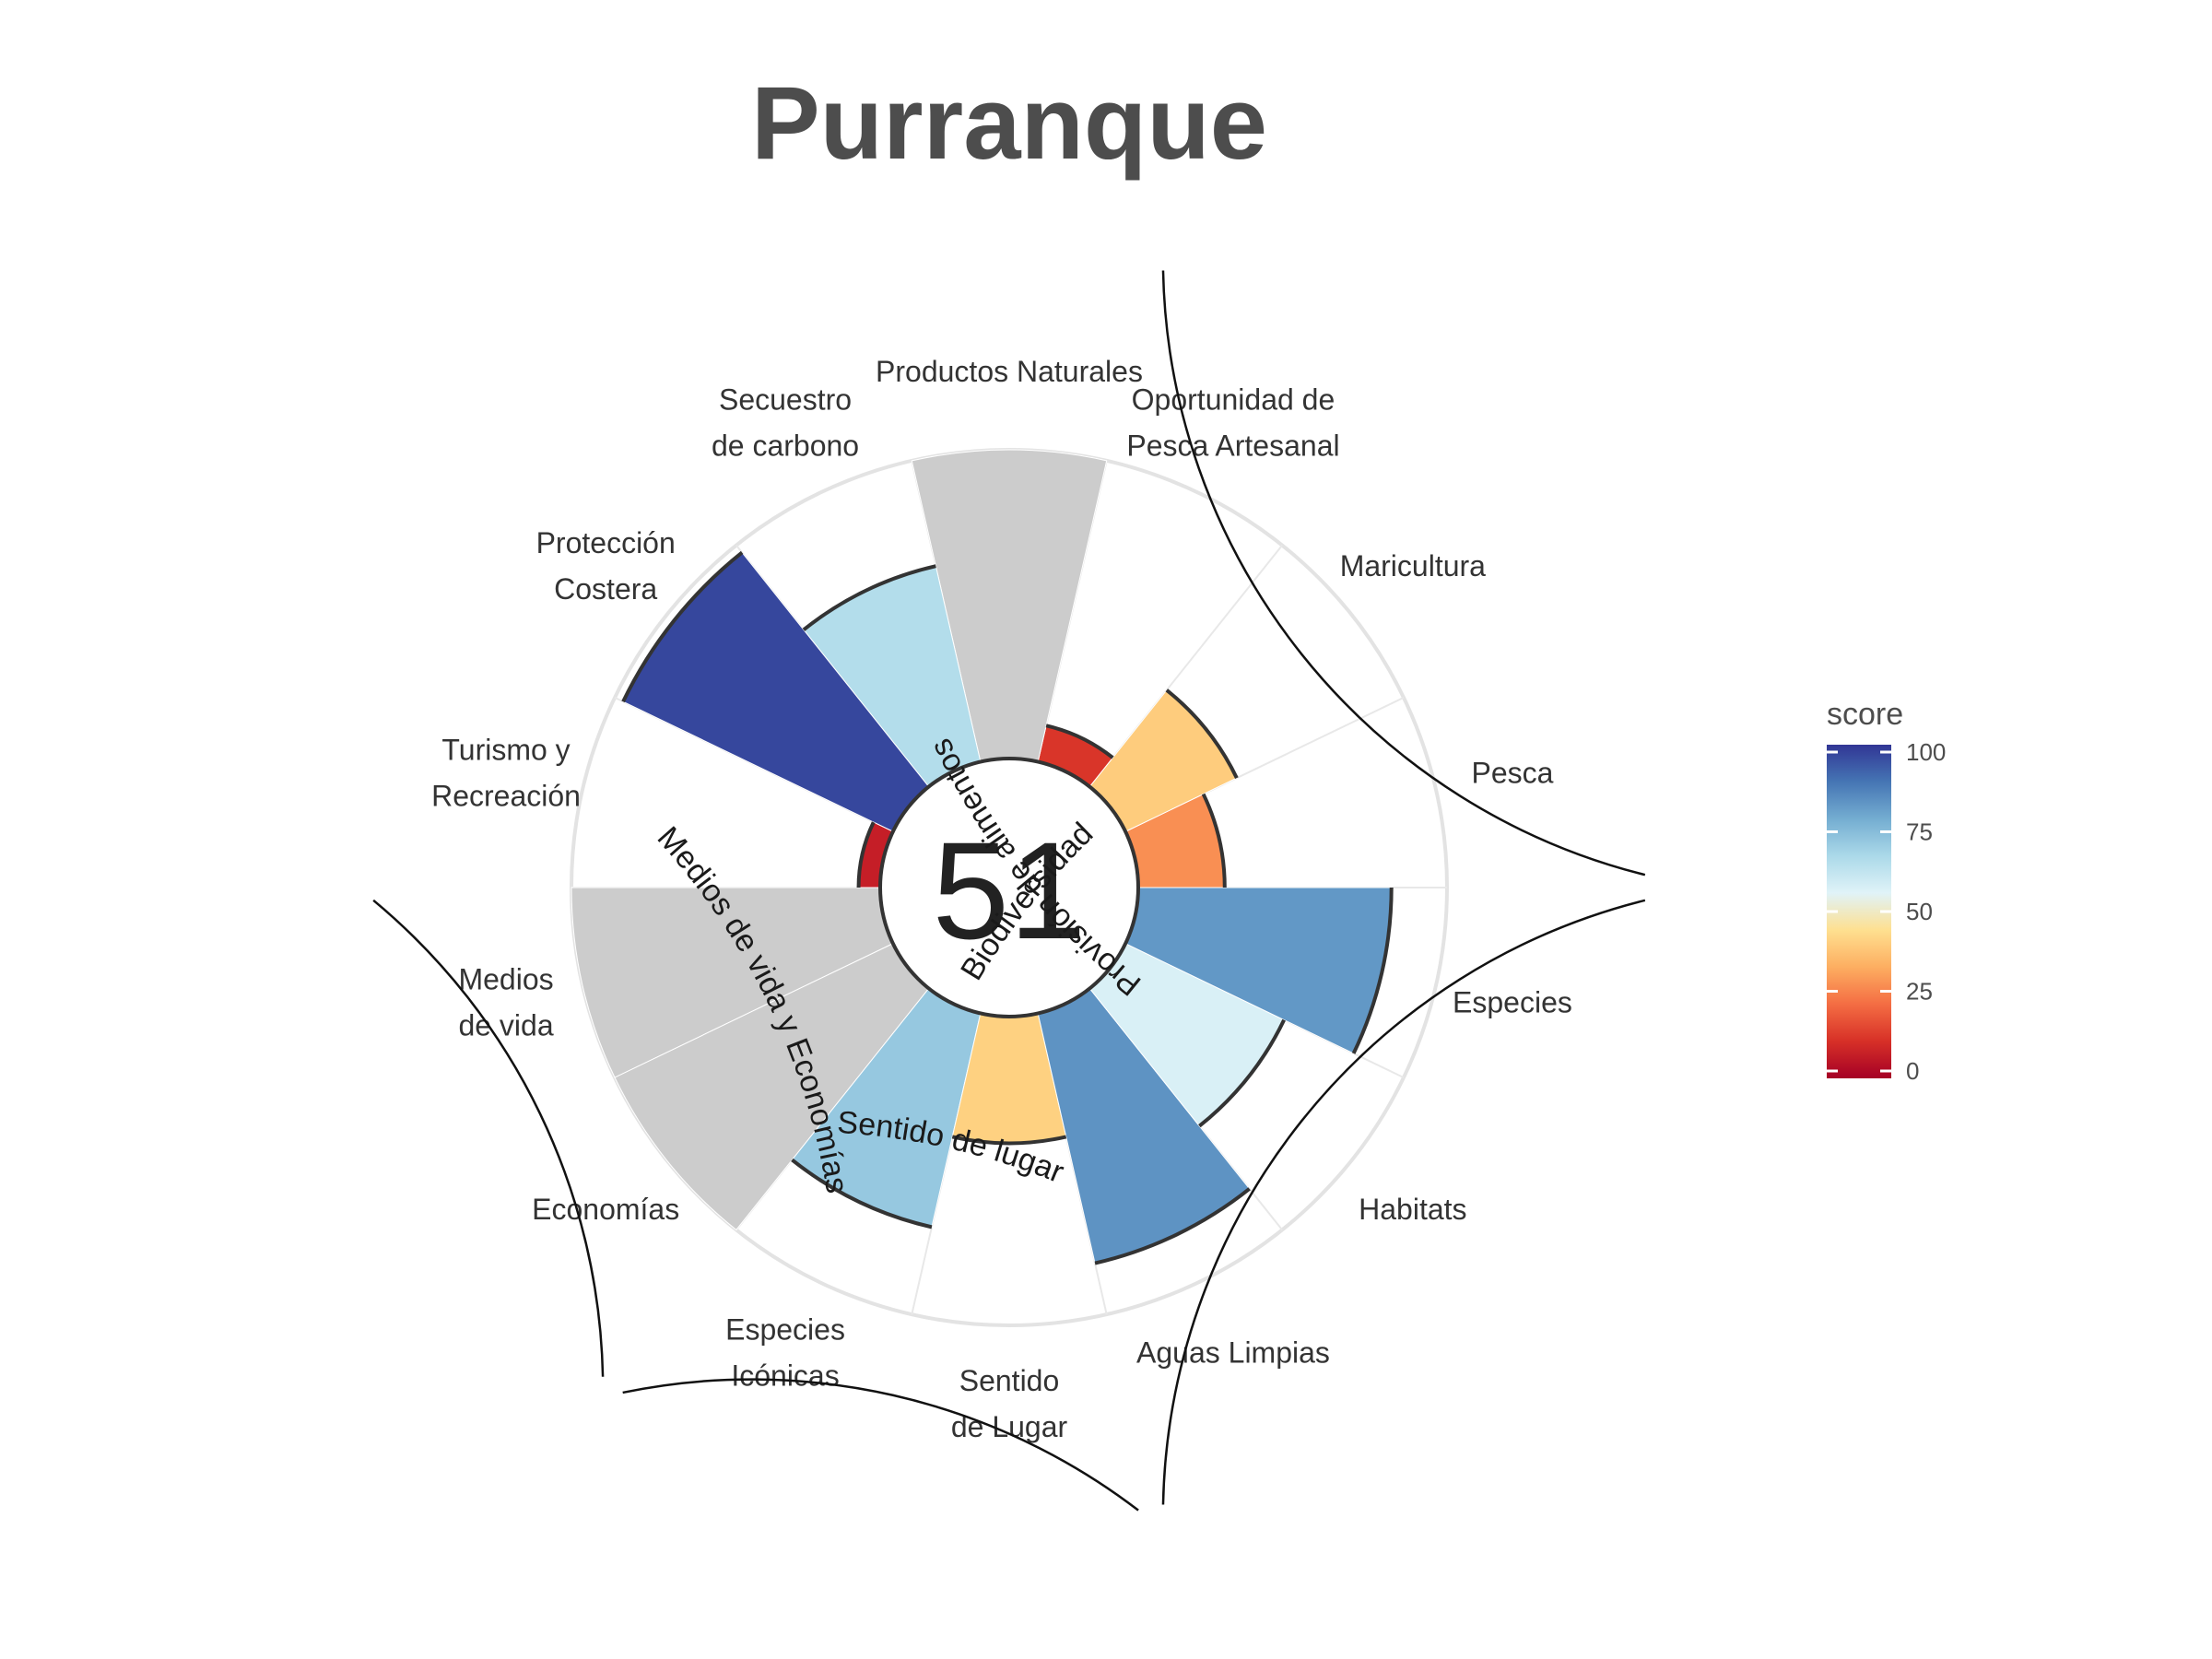 The width and height of the screenshot is (2212, 1659). Describe the element at coordinates (1926, 752) in the screenshot. I see `legend-tick-label: 100` at that location.